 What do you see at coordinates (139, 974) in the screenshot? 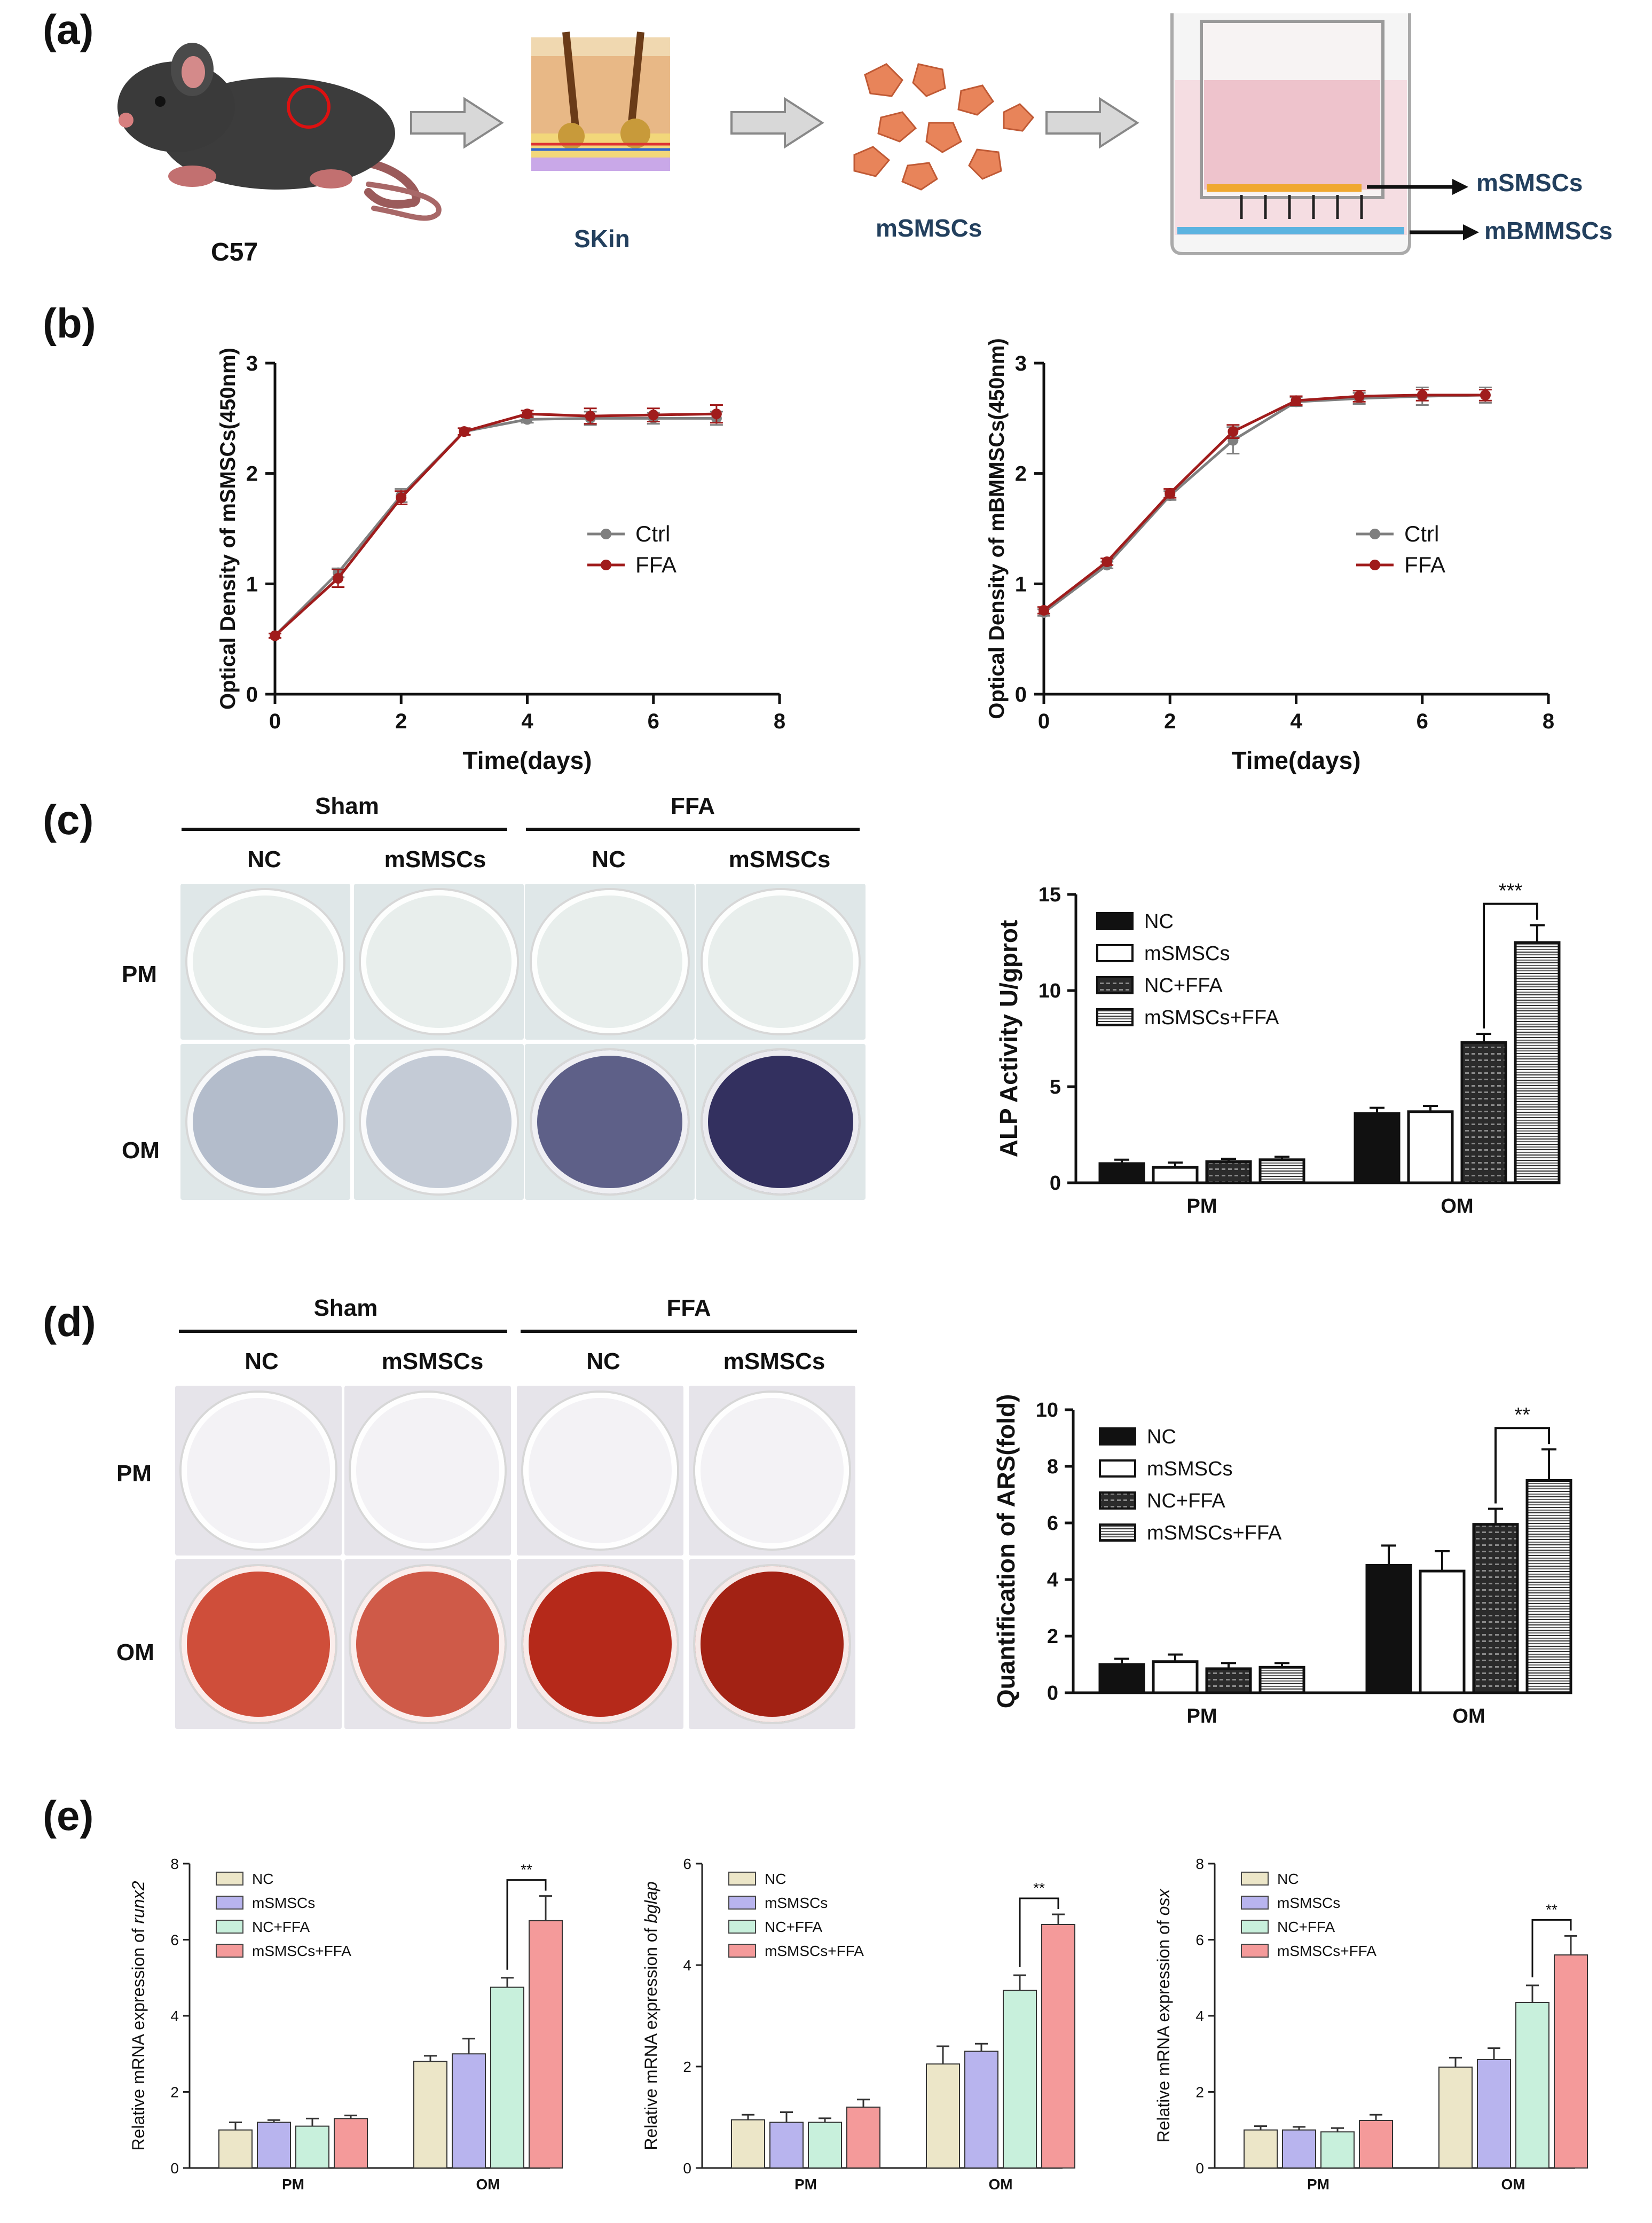
I see `alp-row-pm: PM` at bounding box center [139, 974].